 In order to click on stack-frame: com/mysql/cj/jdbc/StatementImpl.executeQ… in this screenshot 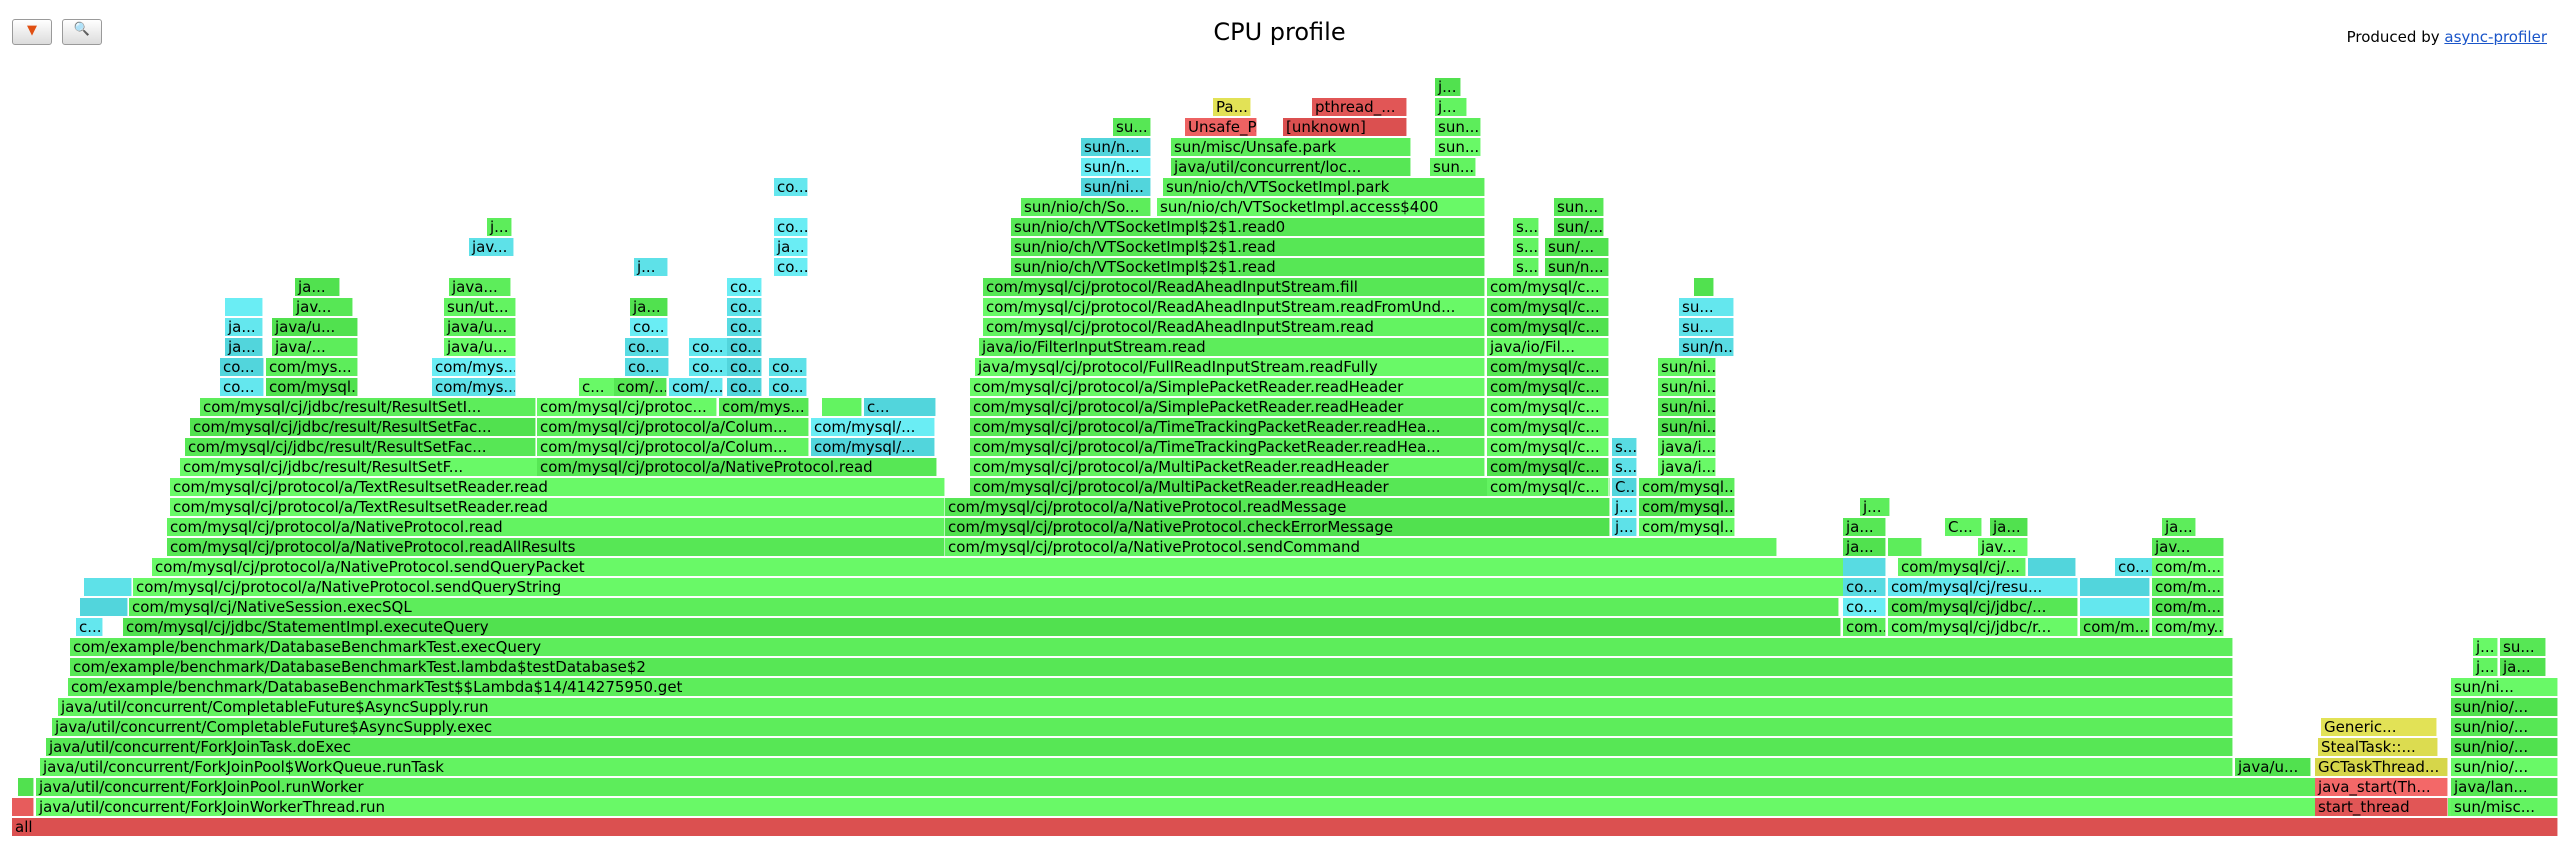, I will do `click(982, 627)`.